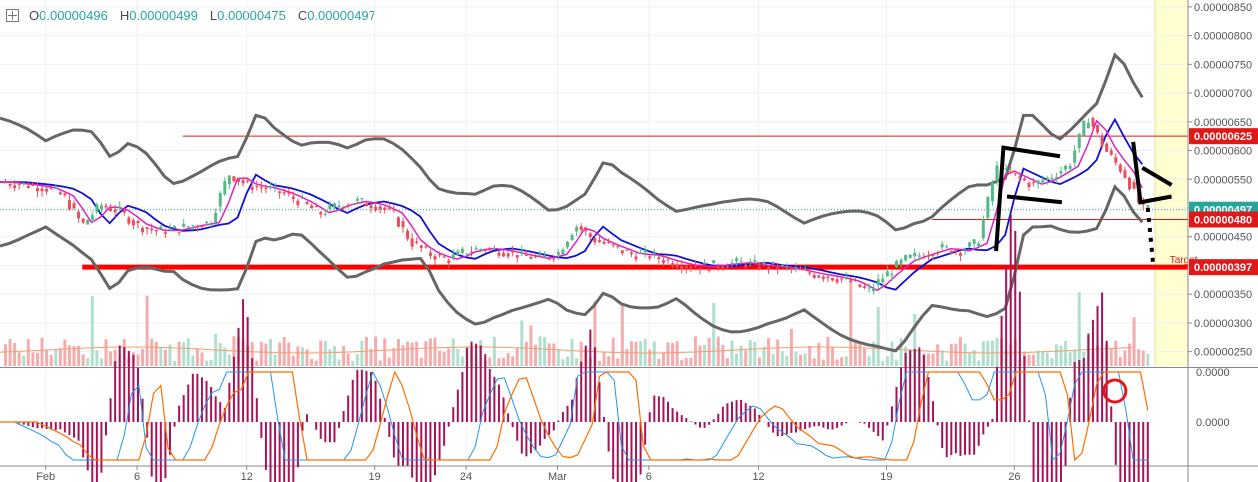 The width and height of the screenshot is (1258, 482). I want to click on x-tick-label: 24, so click(466, 476).